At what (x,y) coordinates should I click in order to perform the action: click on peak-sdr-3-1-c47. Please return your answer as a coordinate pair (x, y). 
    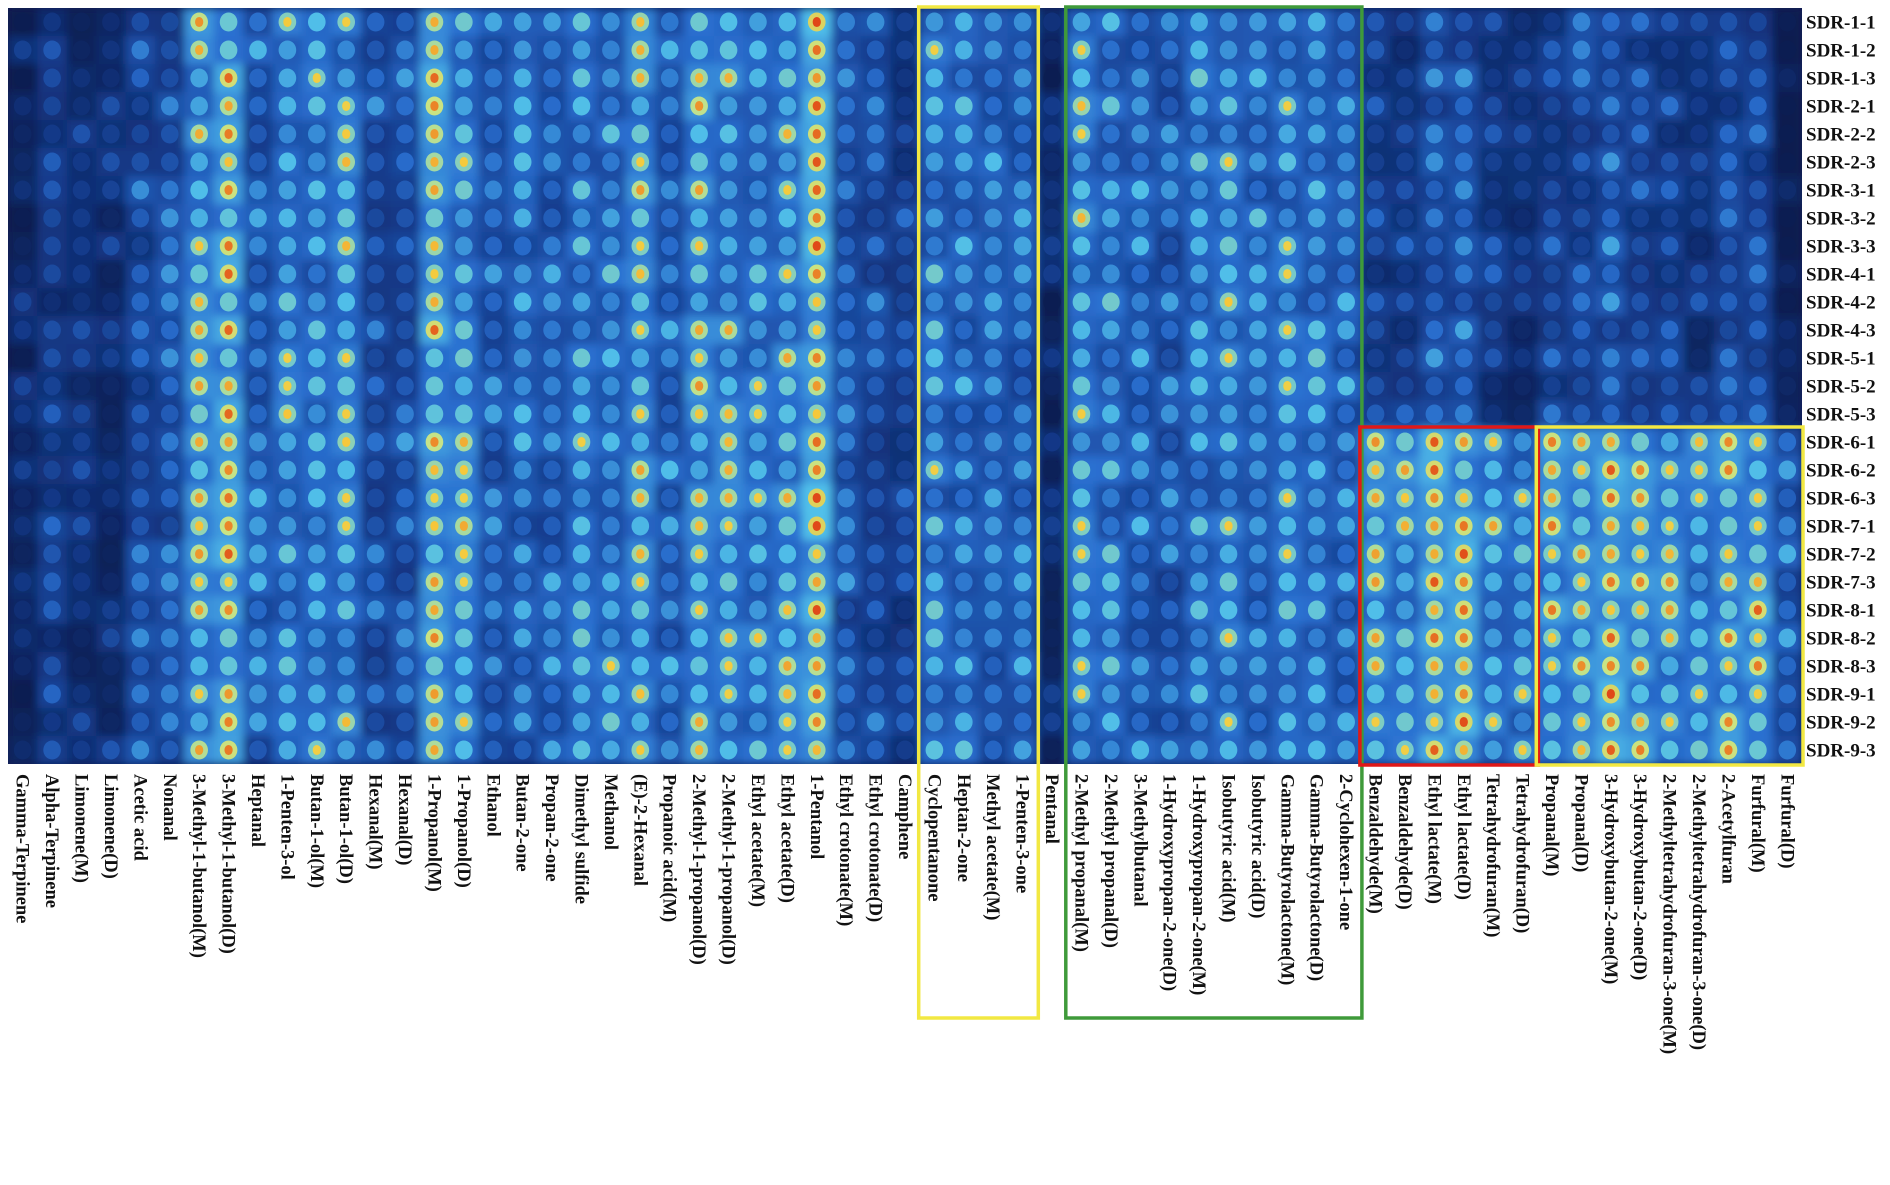
    Looking at the image, I should click on (1405, 190).